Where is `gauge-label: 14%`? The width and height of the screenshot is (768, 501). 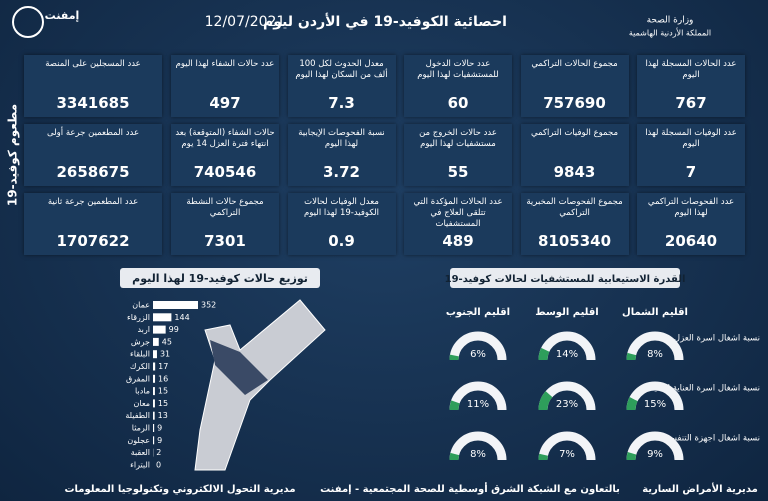
gauge-label: 14% is located at coordinates (567, 354).